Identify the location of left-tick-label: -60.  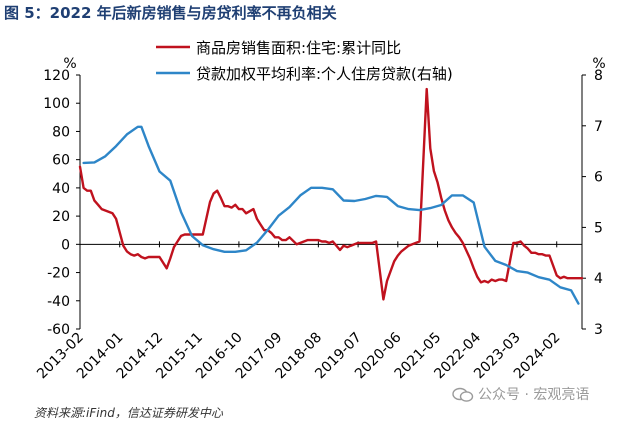
(58, 330).